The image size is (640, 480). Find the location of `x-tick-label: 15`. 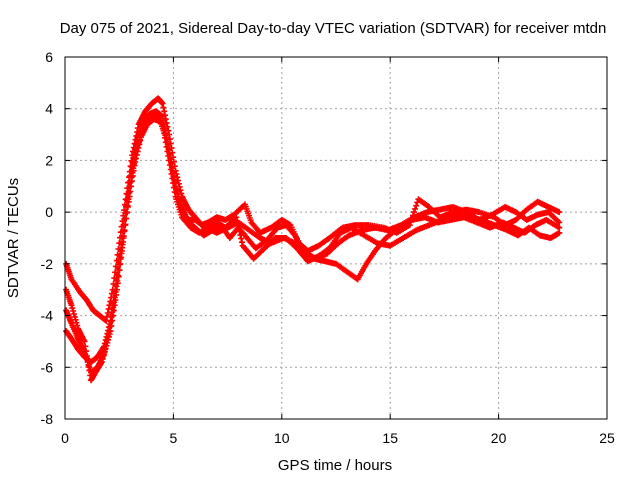

x-tick-label: 15 is located at coordinates (390, 438).